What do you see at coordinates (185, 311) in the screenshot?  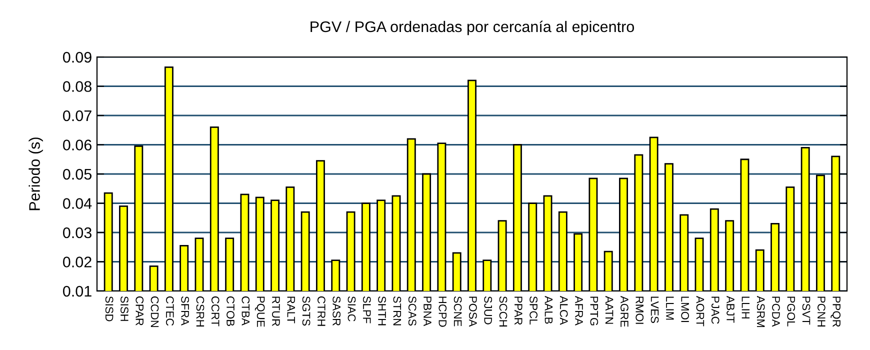 I see `x-tick-label: SFRA` at bounding box center [185, 311].